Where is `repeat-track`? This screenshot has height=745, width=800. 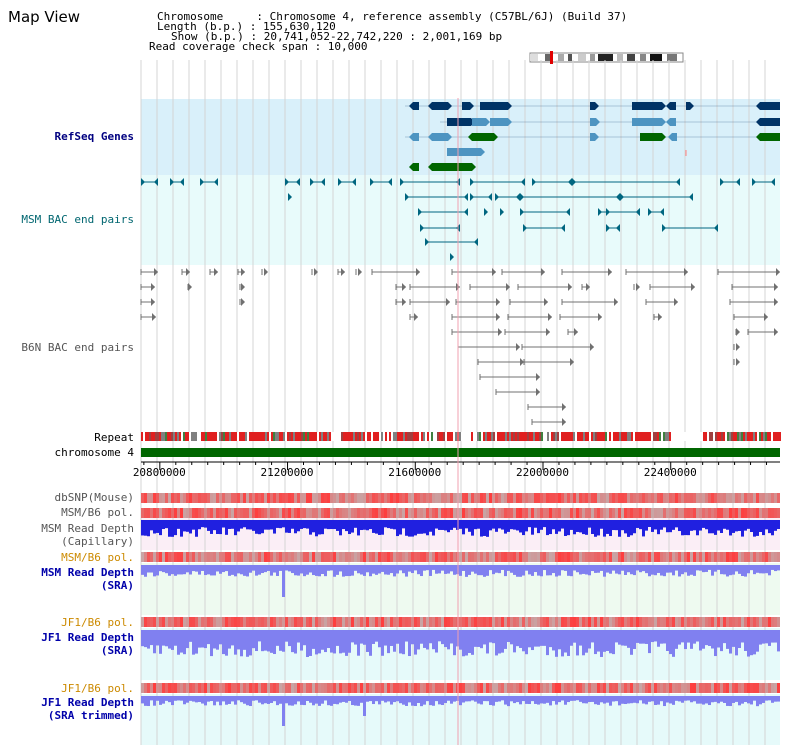
repeat-track is located at coordinates (461, 436).